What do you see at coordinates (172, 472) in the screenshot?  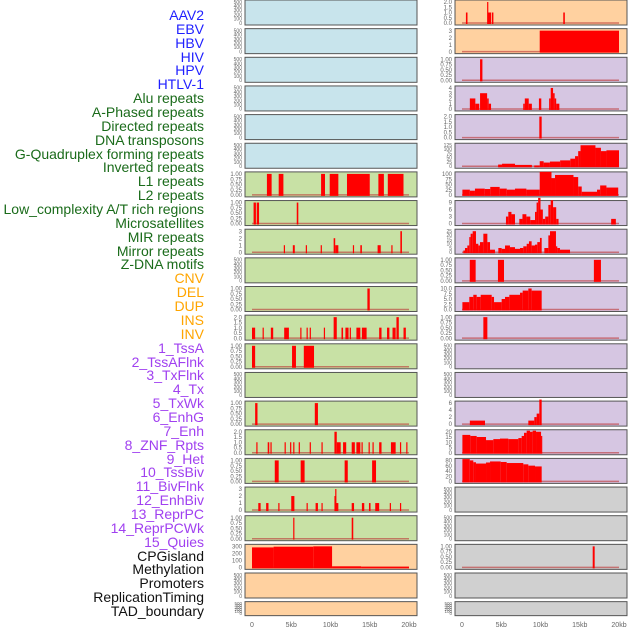 I see `track-label: 10_TssBiv` at bounding box center [172, 472].